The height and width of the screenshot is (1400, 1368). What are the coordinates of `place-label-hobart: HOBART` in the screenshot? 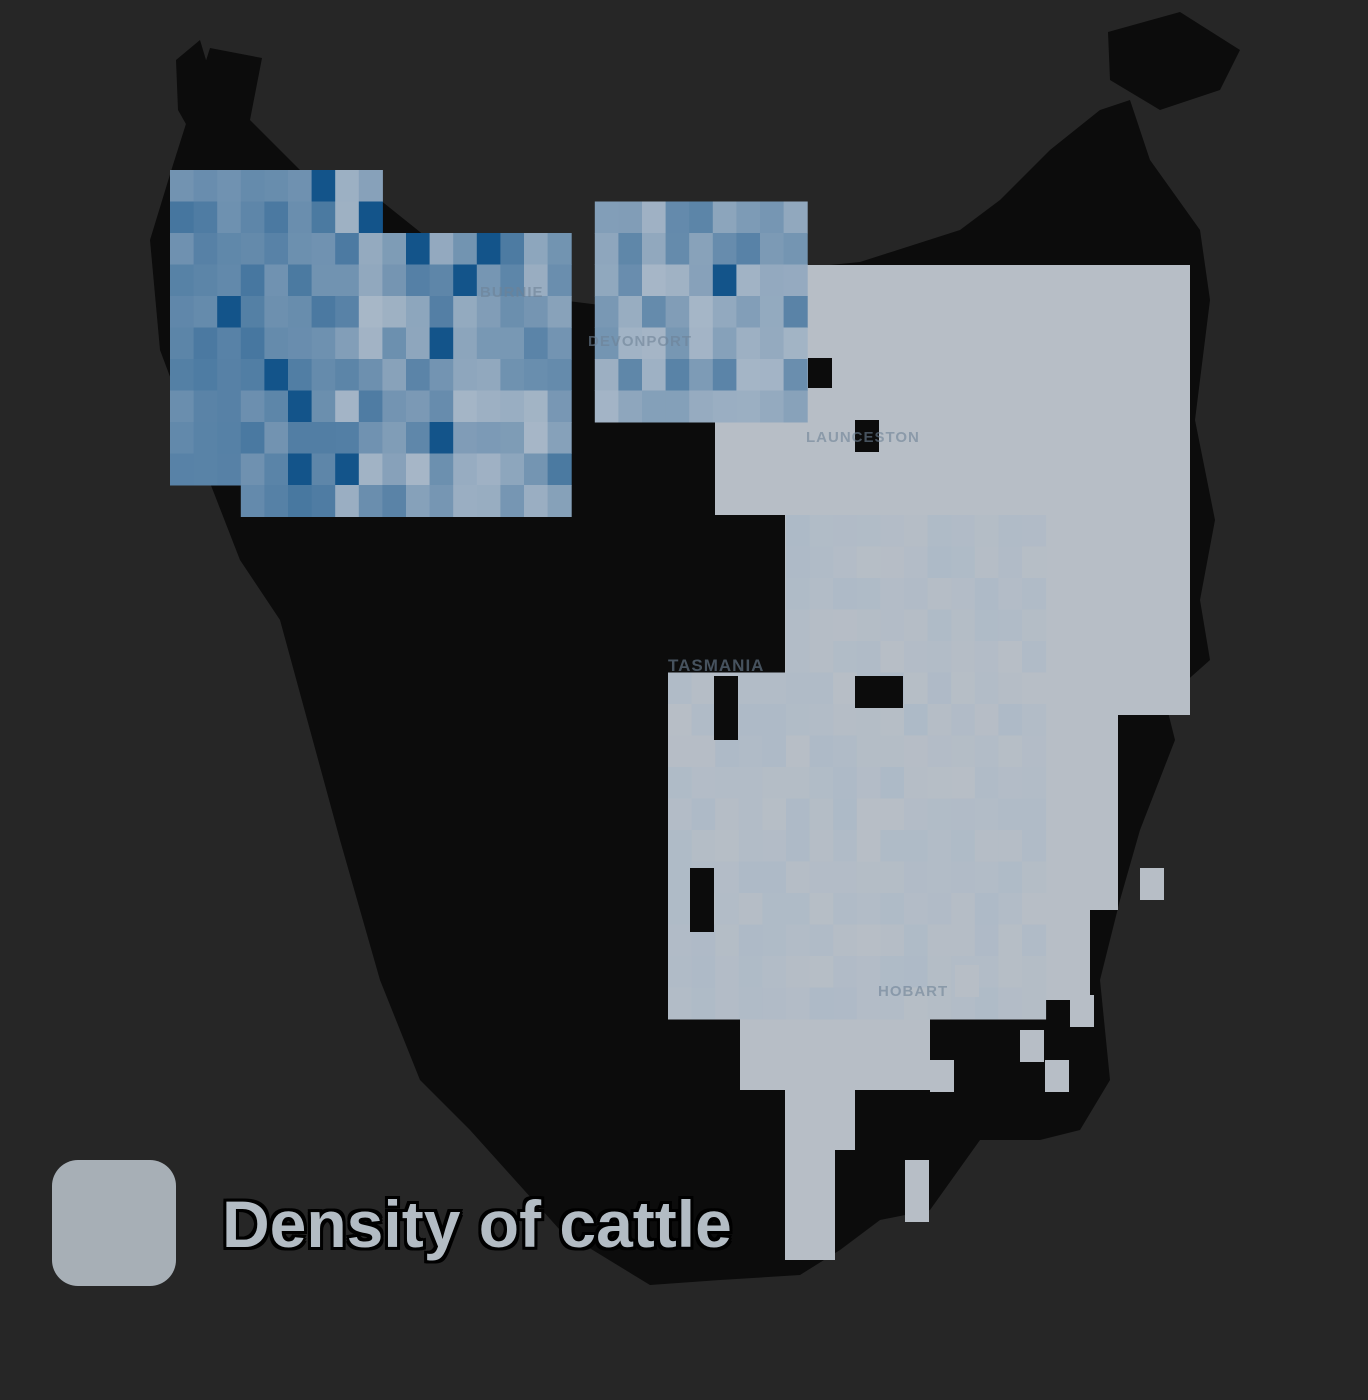 It's located at (913, 991).